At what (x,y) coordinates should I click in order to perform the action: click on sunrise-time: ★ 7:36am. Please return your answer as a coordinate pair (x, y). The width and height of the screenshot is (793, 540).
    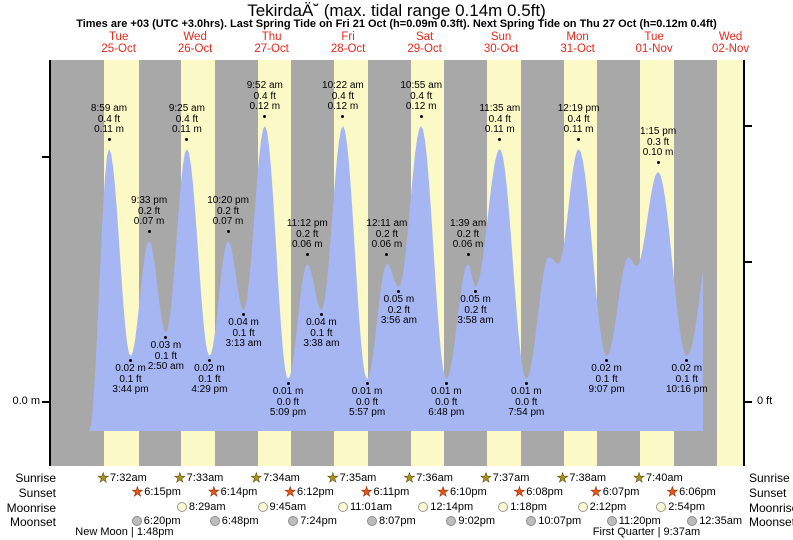
    Looking at the image, I should click on (428, 477).